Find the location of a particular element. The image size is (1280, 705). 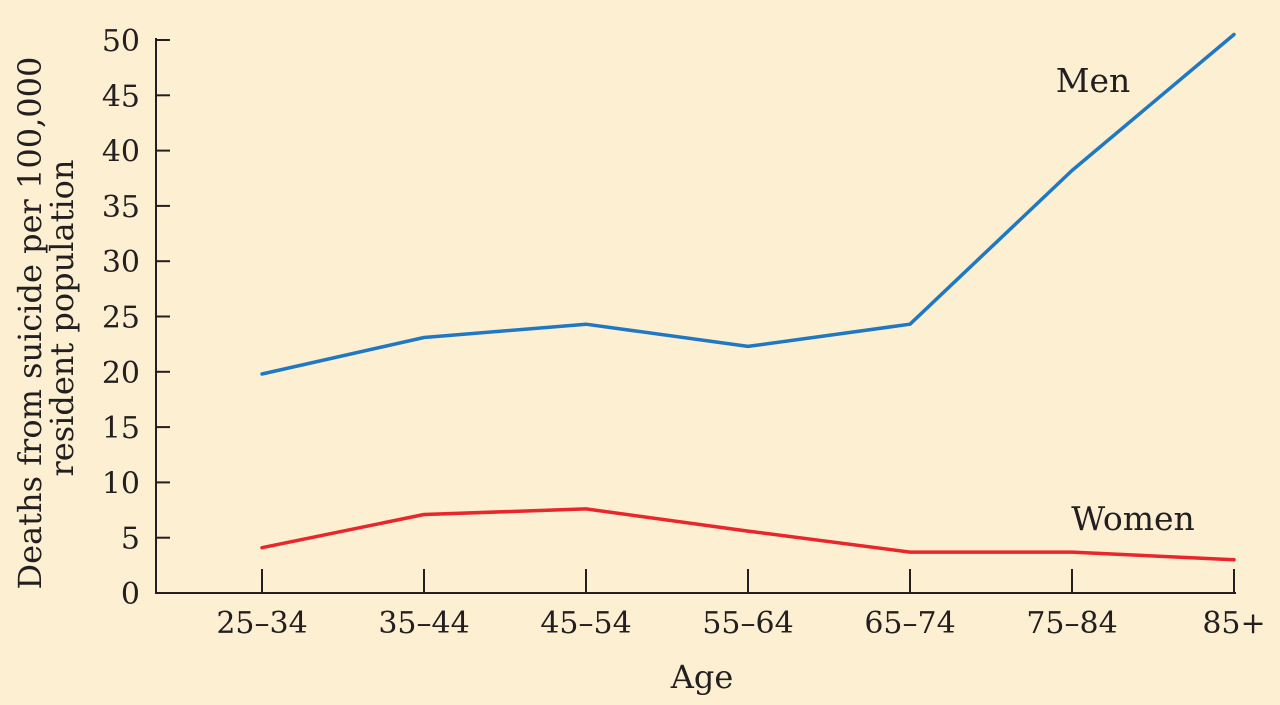

y-axis-ticks: 0 5 10 15 20 25 30 35 40 45 50 is located at coordinates (136, 318).